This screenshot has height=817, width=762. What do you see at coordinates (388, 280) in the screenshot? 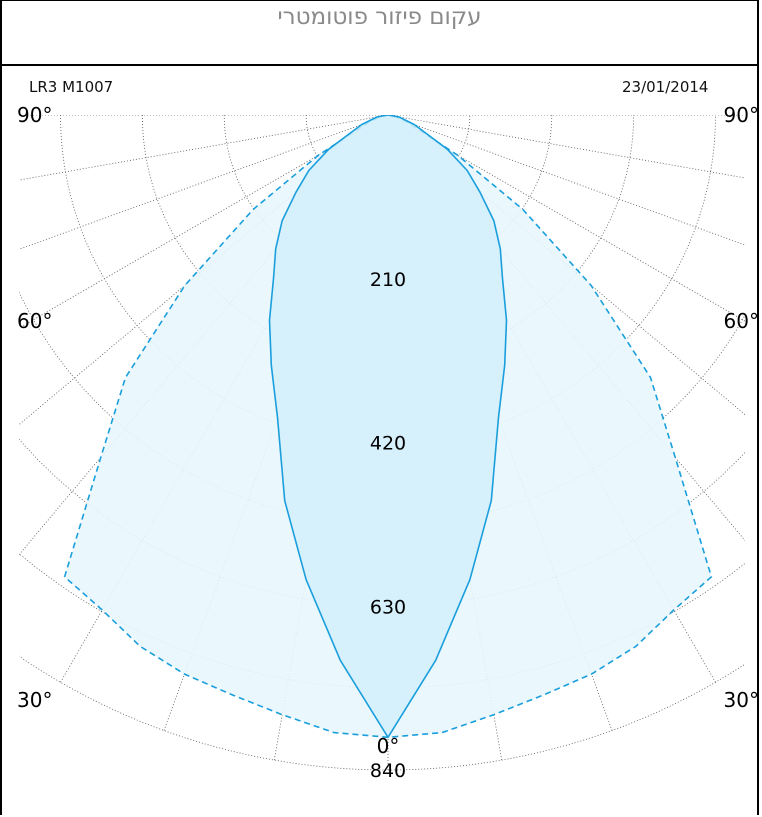
I see `ring-label: 210` at bounding box center [388, 280].